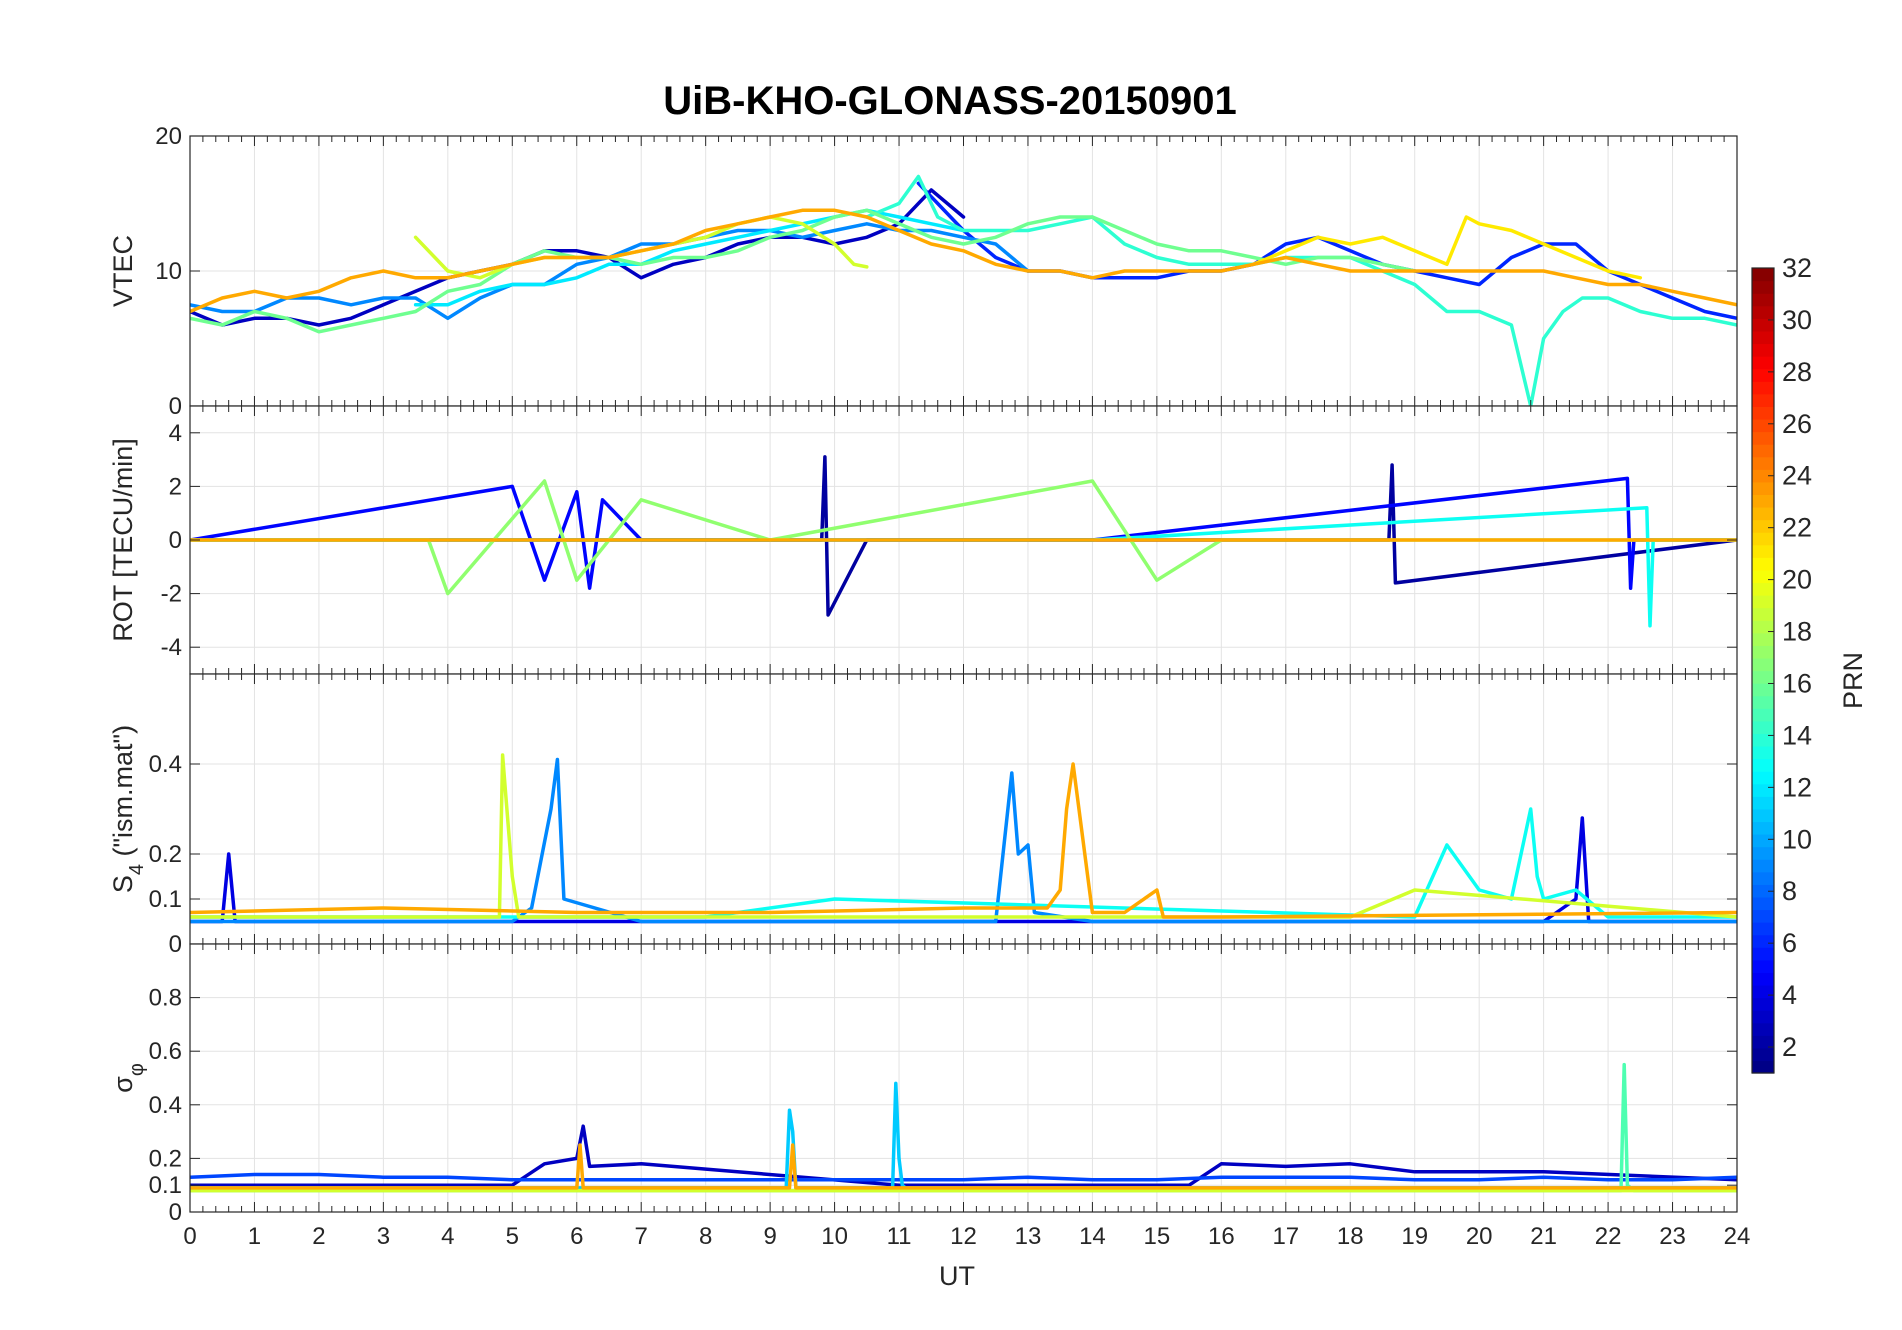  What do you see at coordinates (1221, 1236) in the screenshot?
I see `x-tick-label: 16` at bounding box center [1221, 1236].